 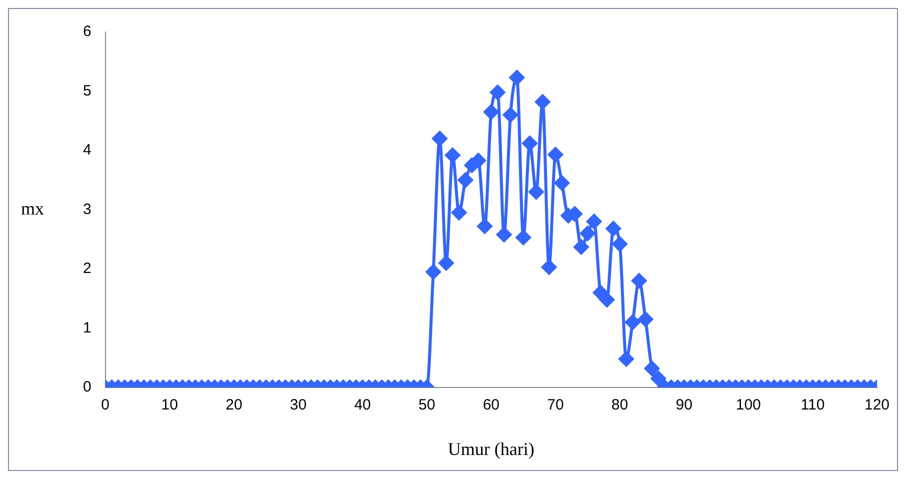 I want to click on x-tick-label: 100, so click(x=748, y=405).